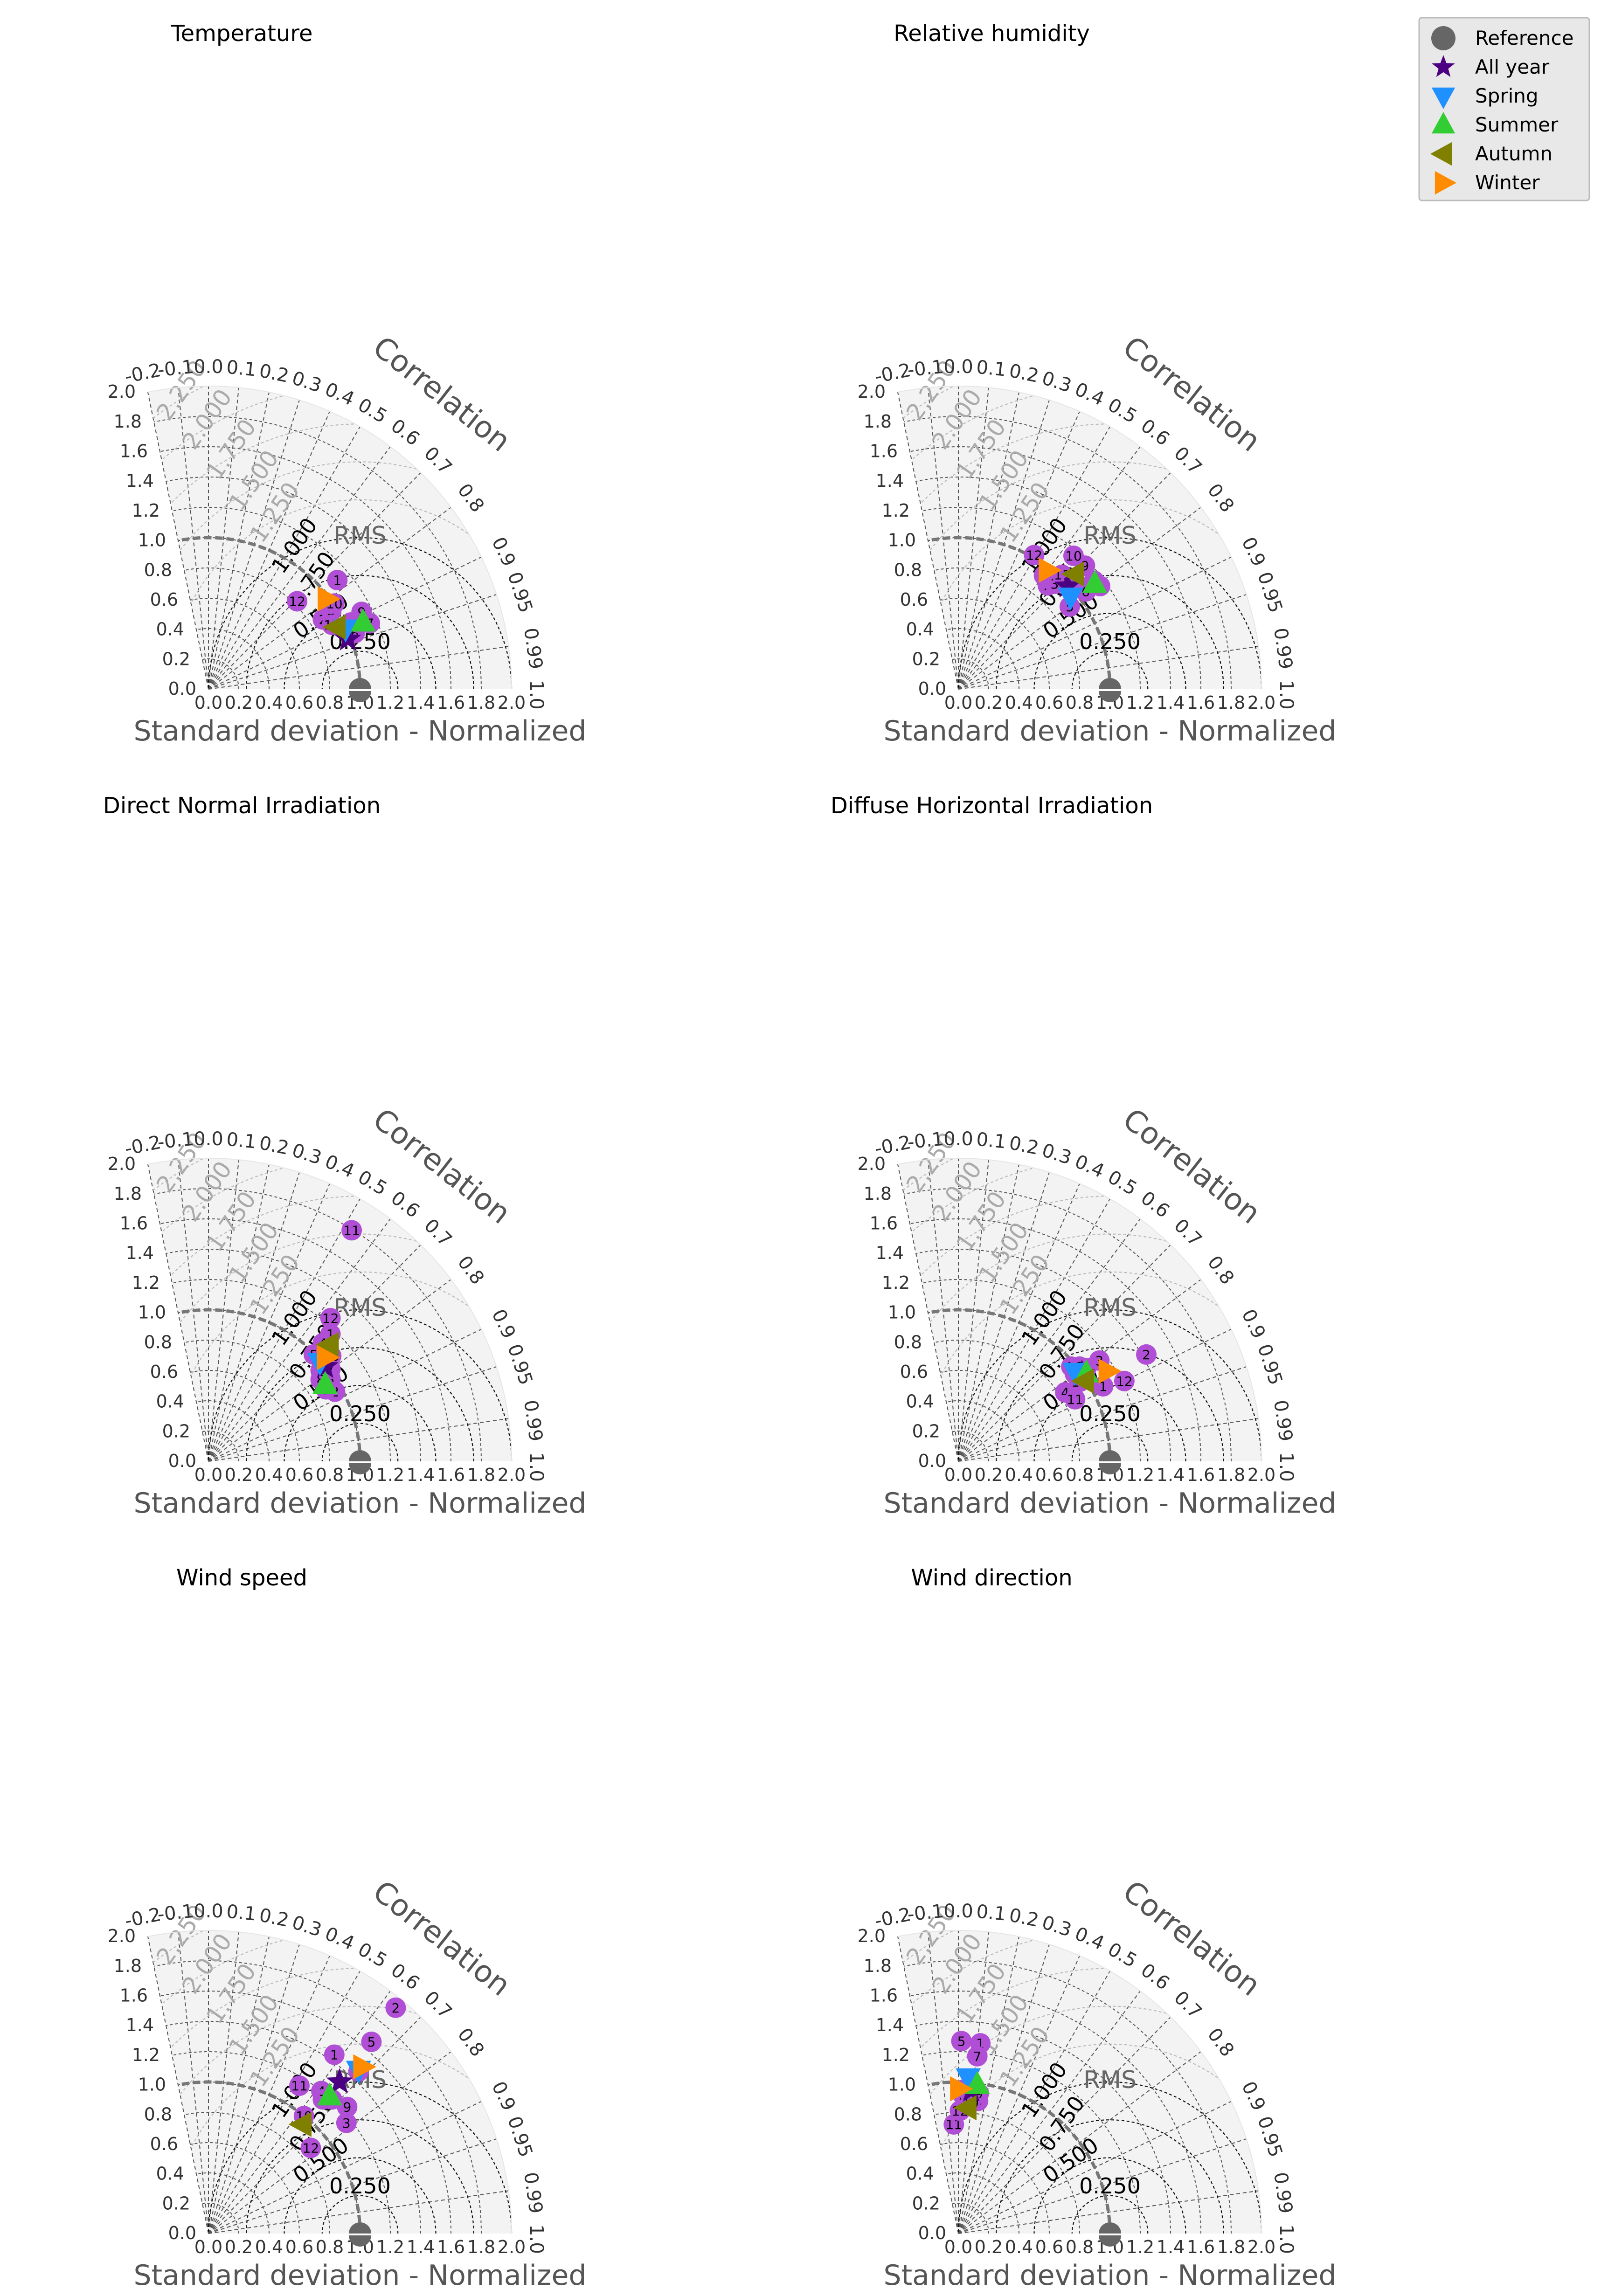 The width and height of the screenshot is (1608, 2296). Describe the element at coordinates (533, 2193) in the screenshot. I see `correlation-tick-label: 0.99` at that location.